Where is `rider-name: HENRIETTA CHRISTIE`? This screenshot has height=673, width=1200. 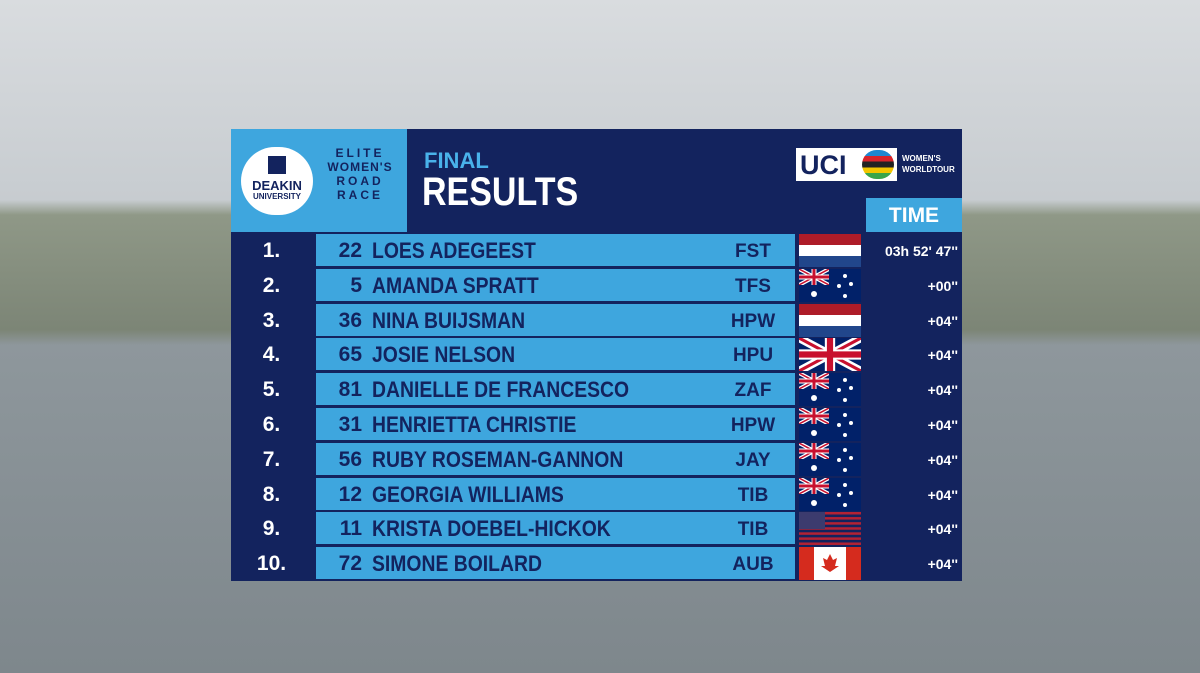
rider-name: HENRIETTA CHRISTIE is located at coordinates (474, 424).